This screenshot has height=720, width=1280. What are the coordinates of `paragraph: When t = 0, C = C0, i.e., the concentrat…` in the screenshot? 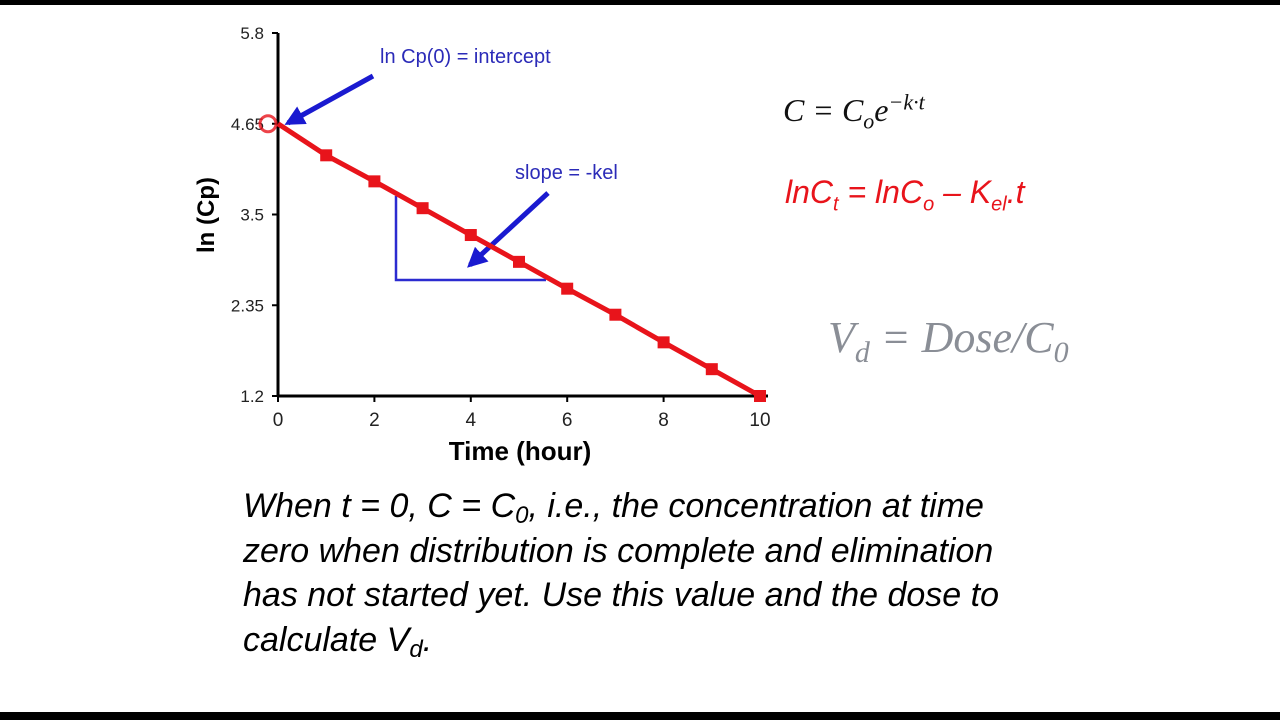 It's located at (621, 573).